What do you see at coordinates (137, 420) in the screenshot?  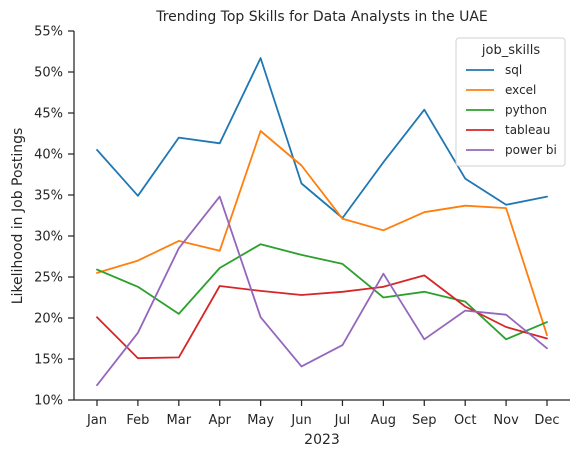 I see `x-tick-label: Feb` at bounding box center [137, 420].